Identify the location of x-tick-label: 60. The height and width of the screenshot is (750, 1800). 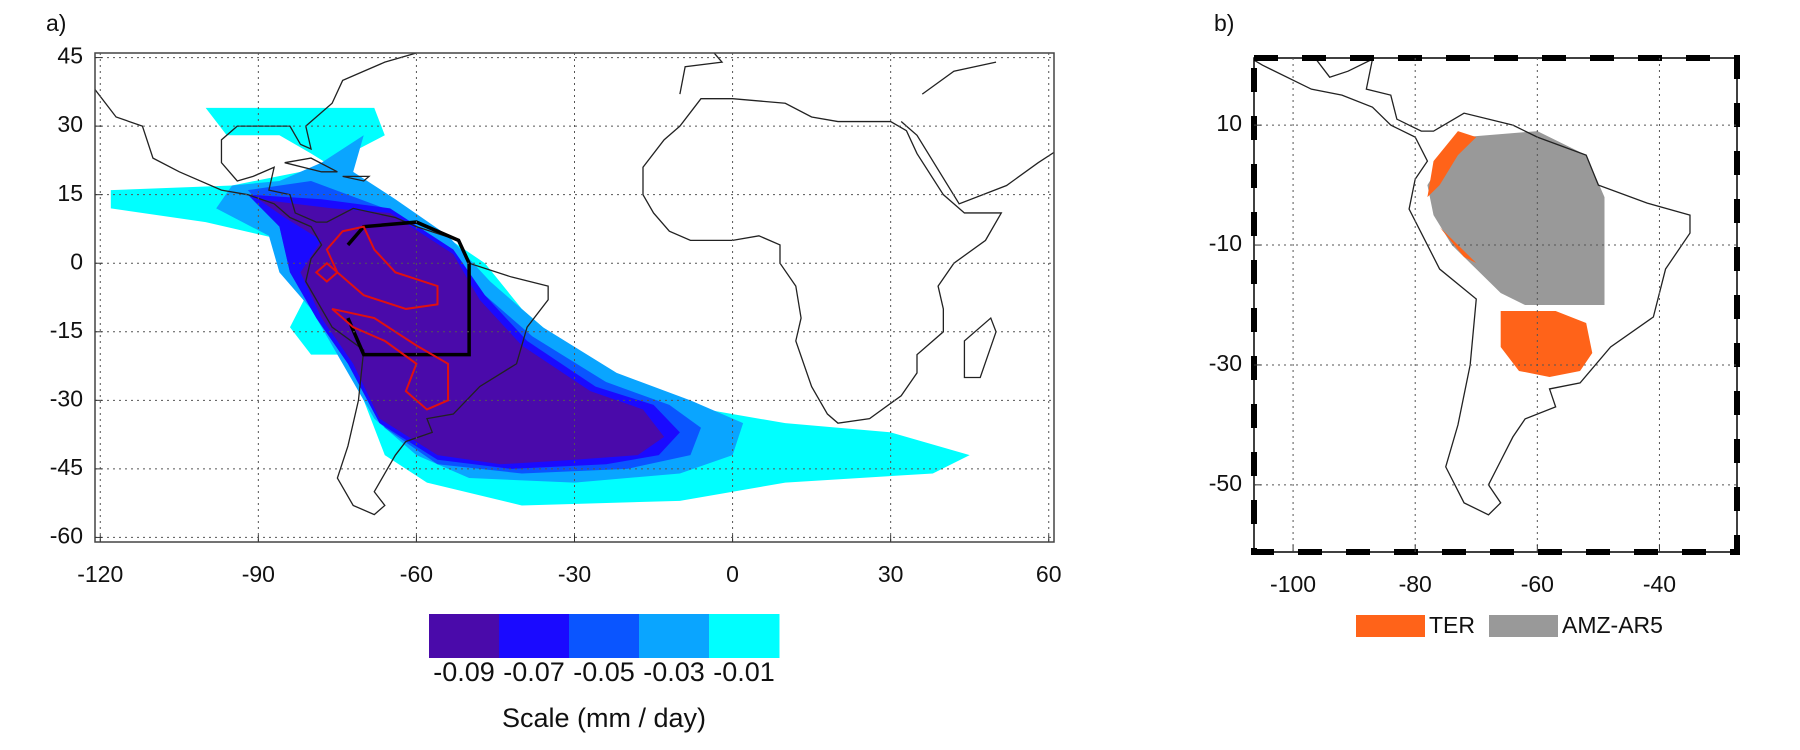
(1049, 574).